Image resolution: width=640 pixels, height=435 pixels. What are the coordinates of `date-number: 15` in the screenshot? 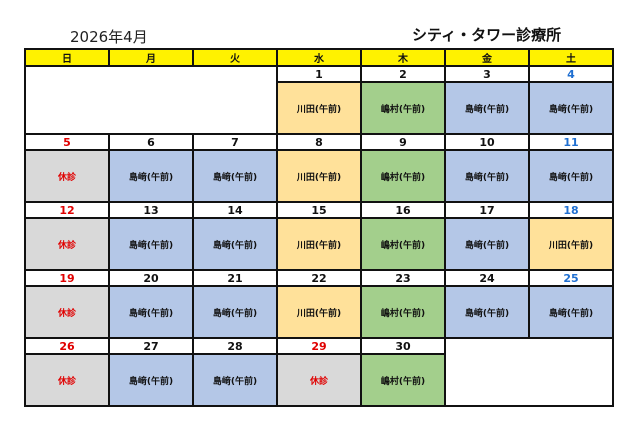 It's located at (319, 210).